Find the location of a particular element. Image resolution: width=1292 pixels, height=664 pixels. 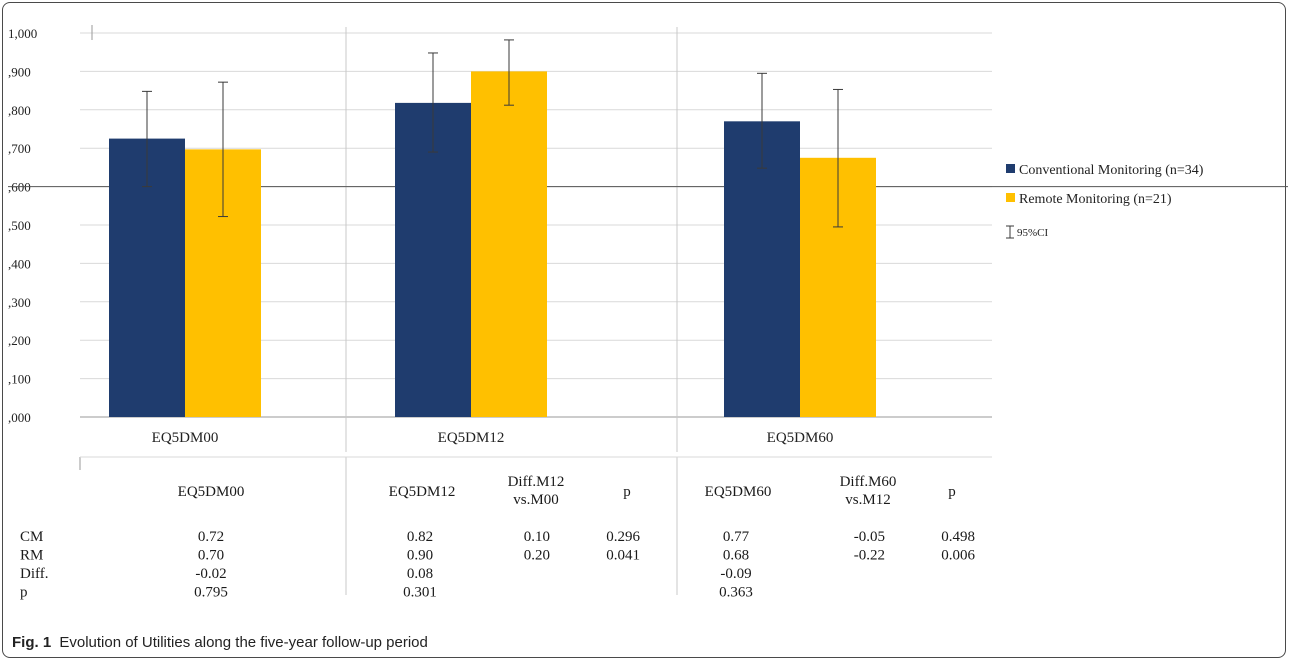

row-label: p is located at coordinates (24, 593).